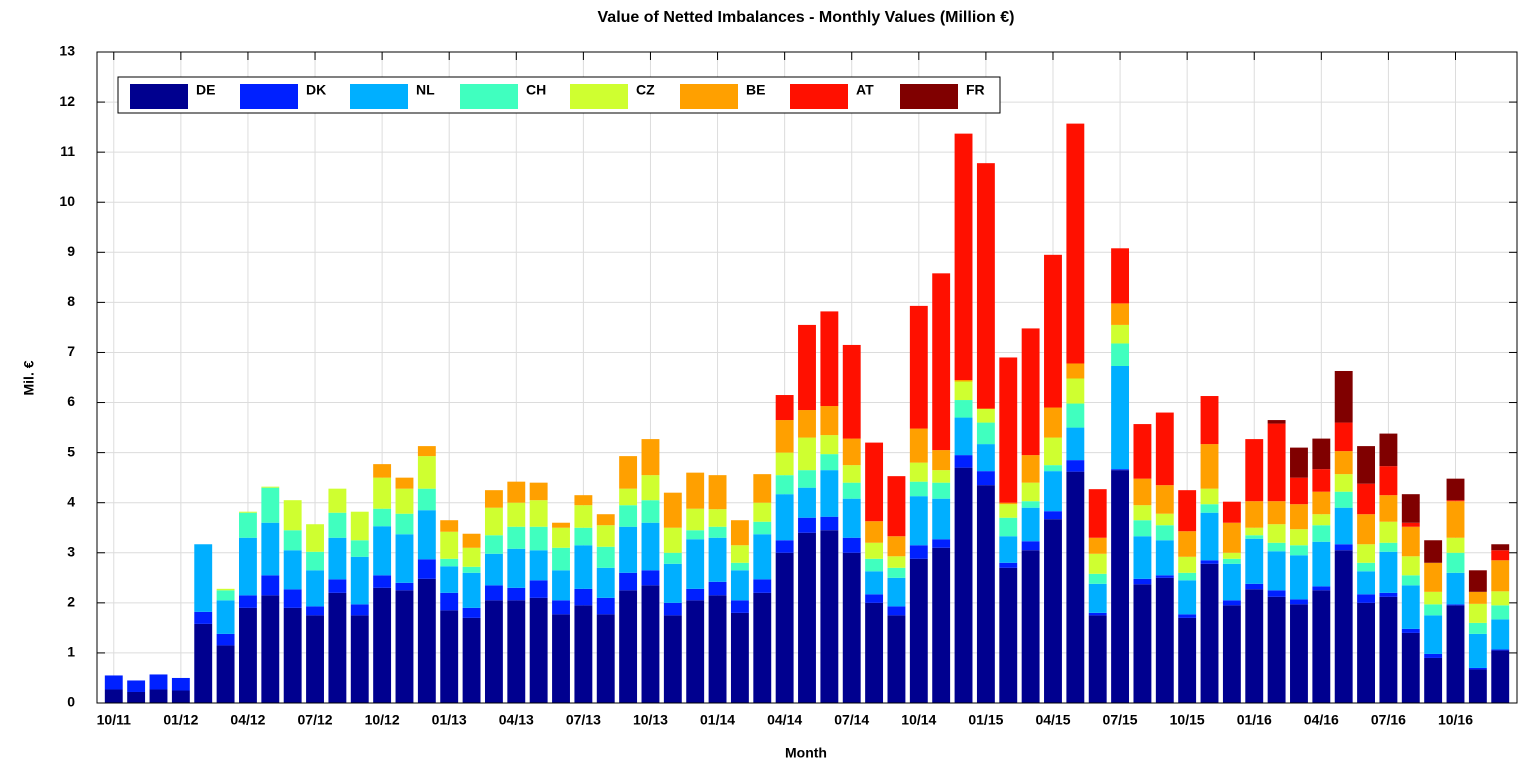 The width and height of the screenshot is (1519, 764). Describe the element at coordinates (929, 96) in the screenshot. I see `legend-swatch` at that location.